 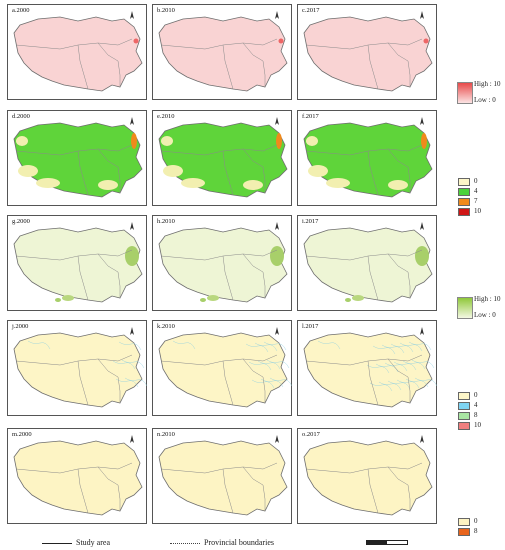 I want to click on scale-bar, so click(x=387, y=542).